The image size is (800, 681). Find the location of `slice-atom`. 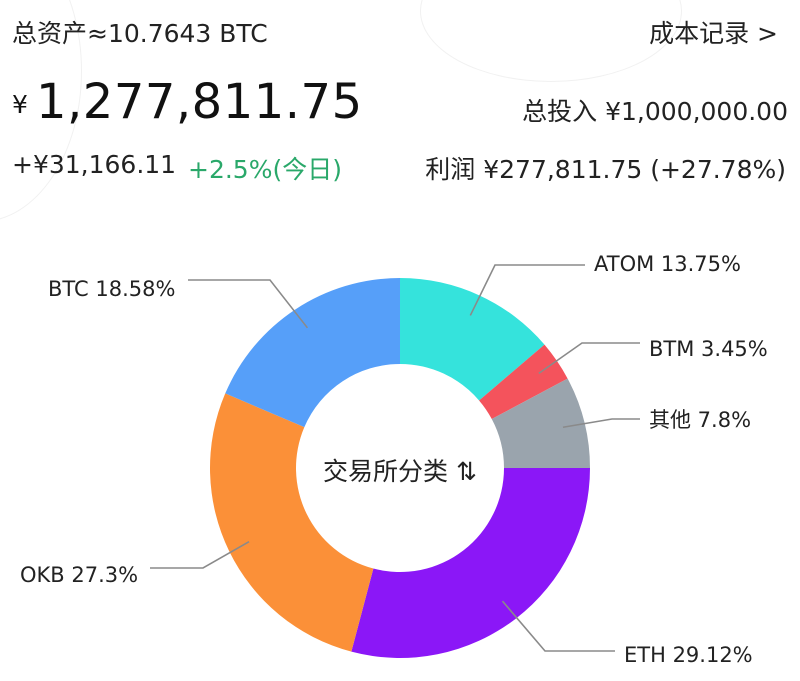

slice-atom is located at coordinates (472, 339).